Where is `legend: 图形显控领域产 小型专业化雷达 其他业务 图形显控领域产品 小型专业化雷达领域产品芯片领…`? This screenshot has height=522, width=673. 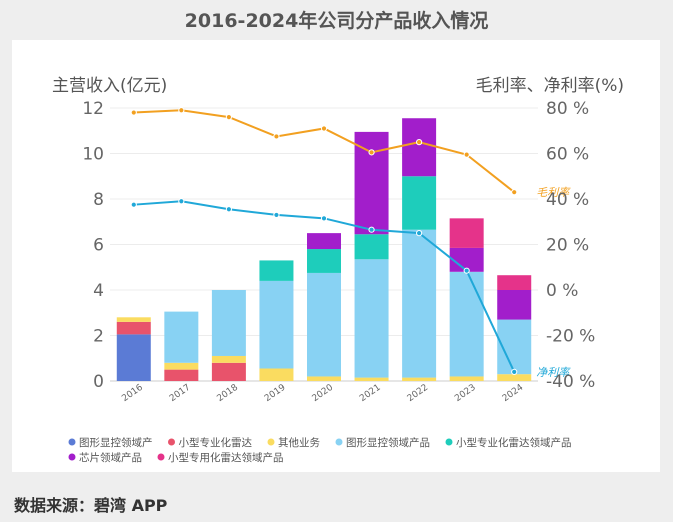 legend: 图形显控领域产 小型专业化雷达 其他业务 图形显控领域产品 小型专业化雷达领域产品芯片领… is located at coordinates (320, 450).